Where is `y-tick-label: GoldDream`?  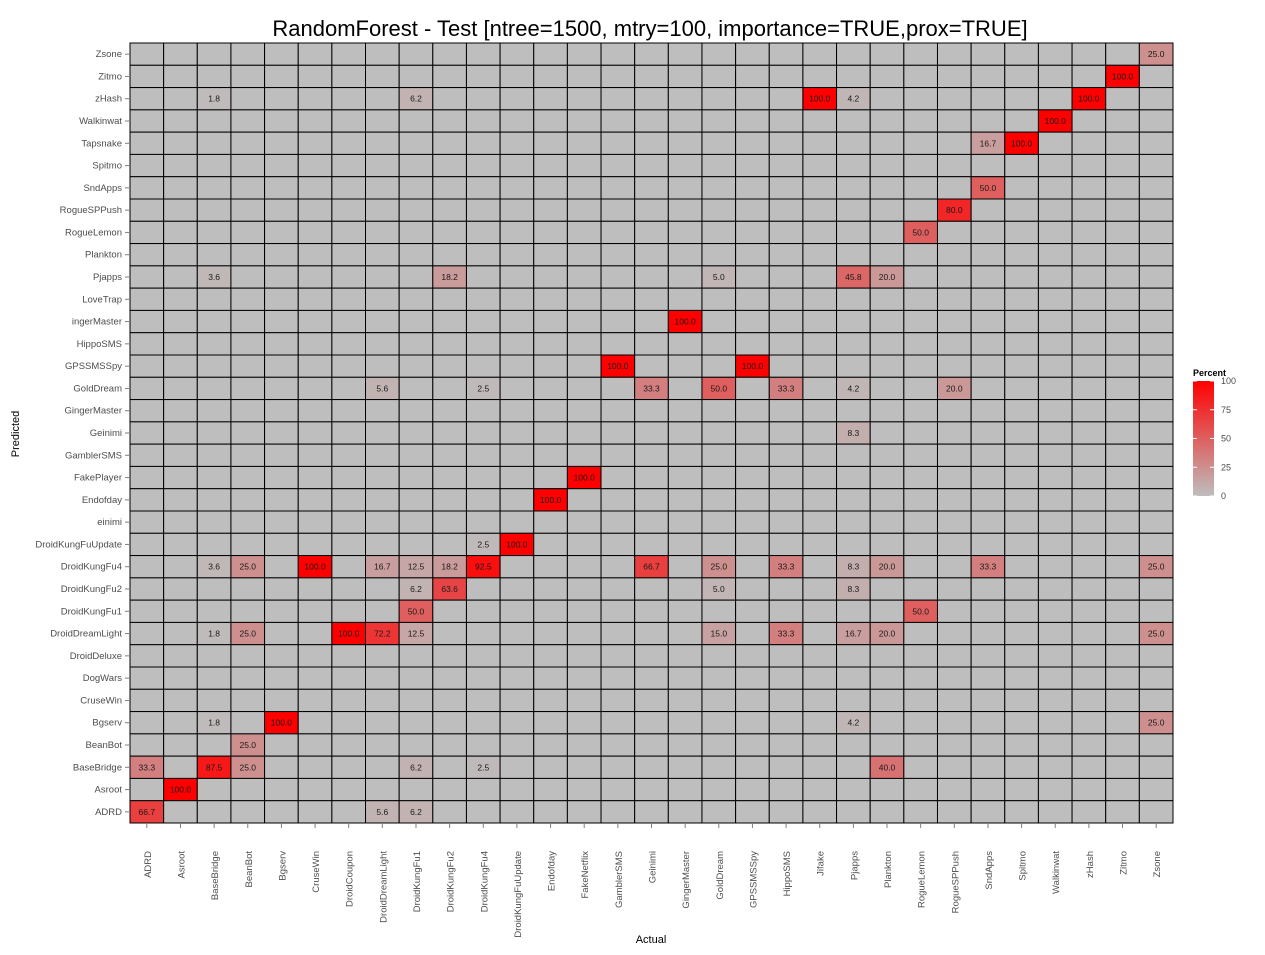 y-tick-label: GoldDream is located at coordinates (97, 388).